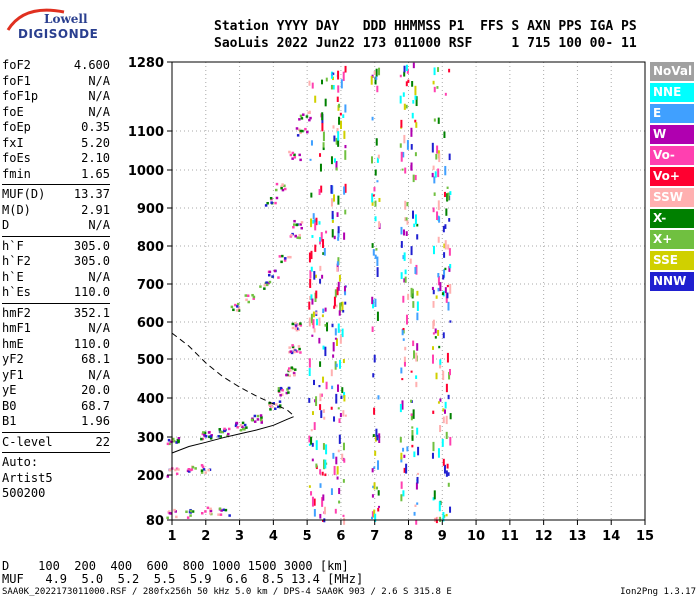  What do you see at coordinates (56, 422) in the screenshot?
I see `param-row-b1: B1 1.96` at bounding box center [56, 422].